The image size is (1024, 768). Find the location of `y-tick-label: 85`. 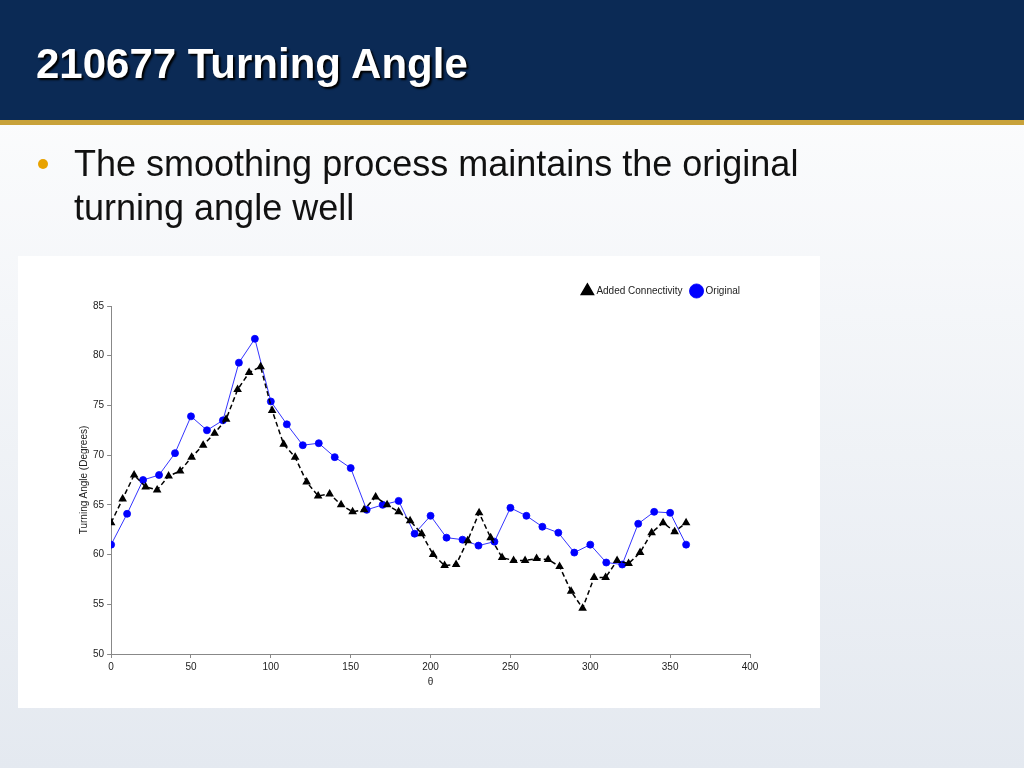

y-tick-label: 85 is located at coordinates (99, 305).